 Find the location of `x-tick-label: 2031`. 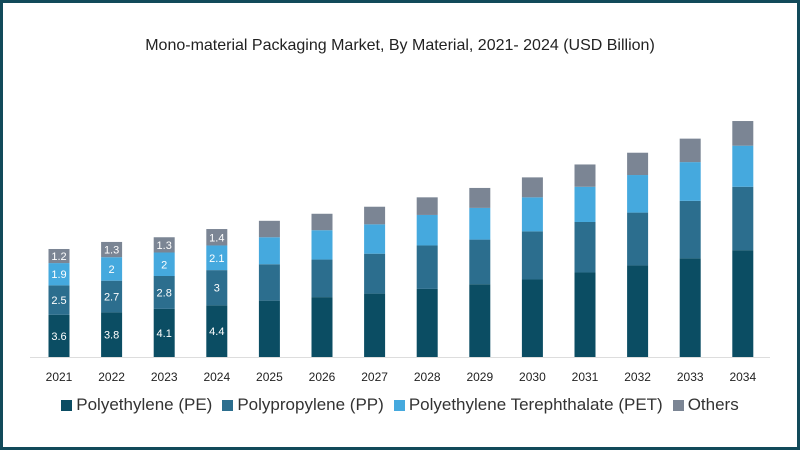

x-tick-label: 2031 is located at coordinates (585, 377).